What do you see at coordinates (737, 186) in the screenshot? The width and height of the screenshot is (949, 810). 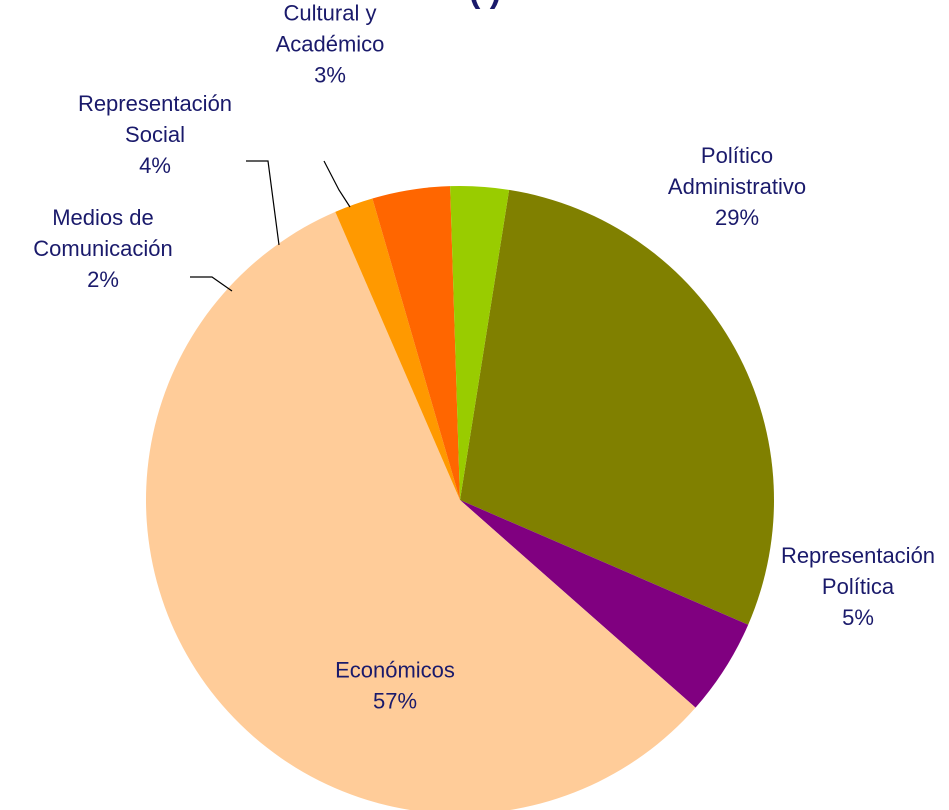 I see `slice-label: Administrativo` at bounding box center [737, 186].